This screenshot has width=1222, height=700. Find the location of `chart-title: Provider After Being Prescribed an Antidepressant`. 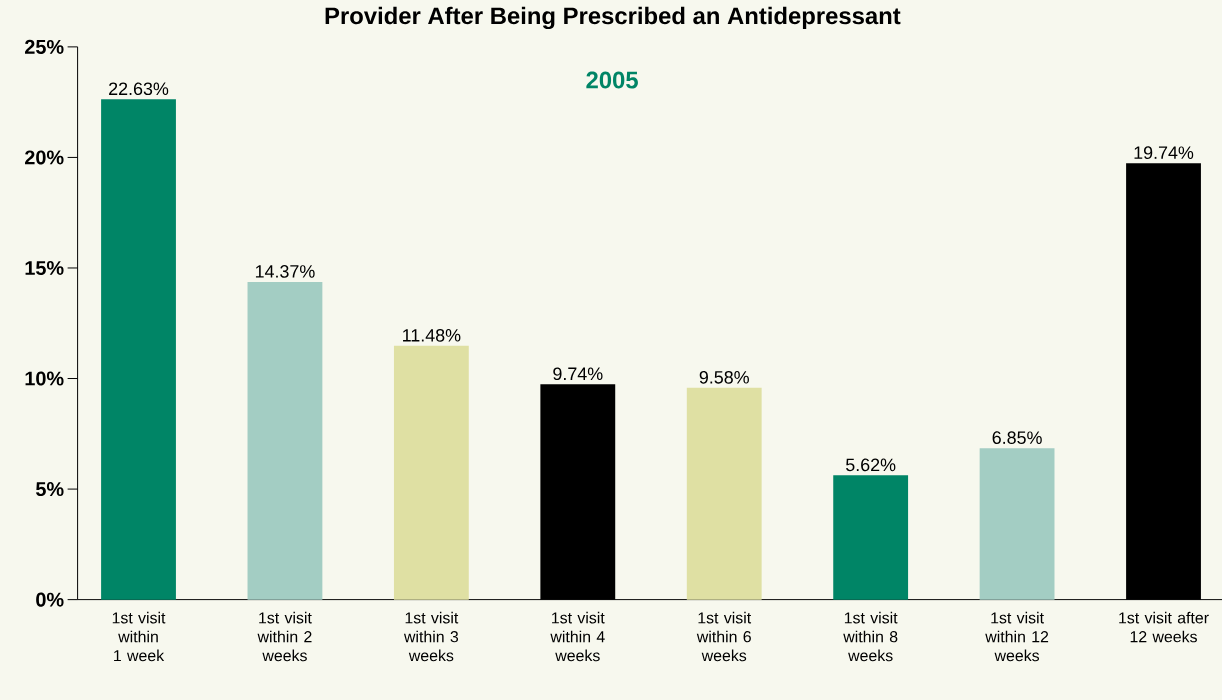

chart-title: Provider After Being Prescribed an Antidepressant is located at coordinates (613, 17).